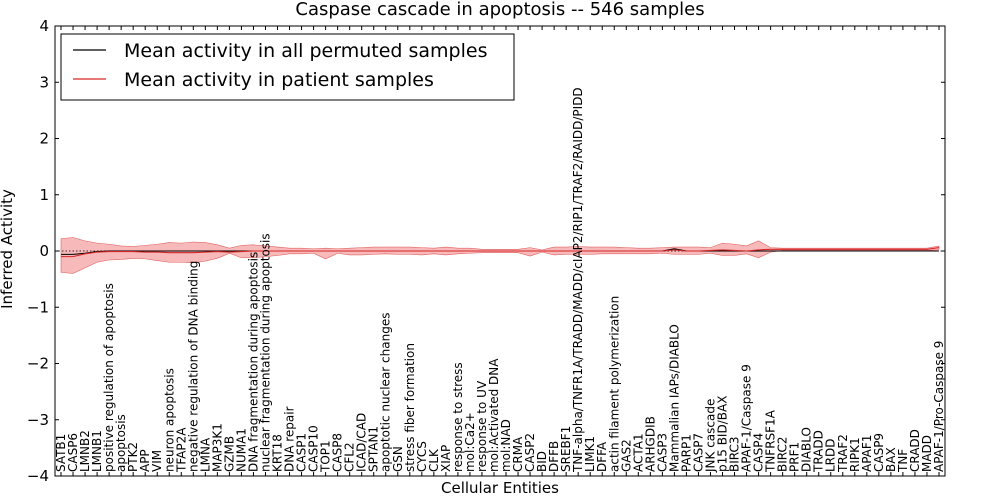  What do you see at coordinates (891, 459) in the screenshot?
I see `x-tick-label: BAX` at bounding box center [891, 459].